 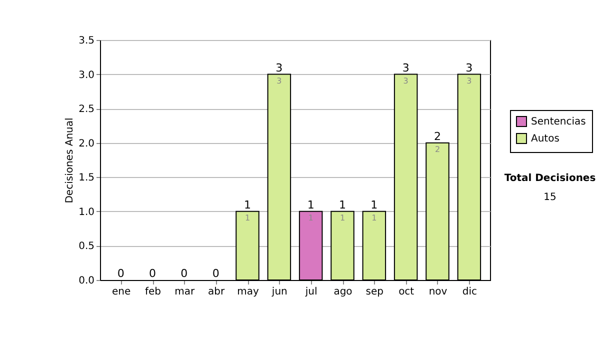 I want to click on y-tick-label: 0.5, so click(x=86, y=246).